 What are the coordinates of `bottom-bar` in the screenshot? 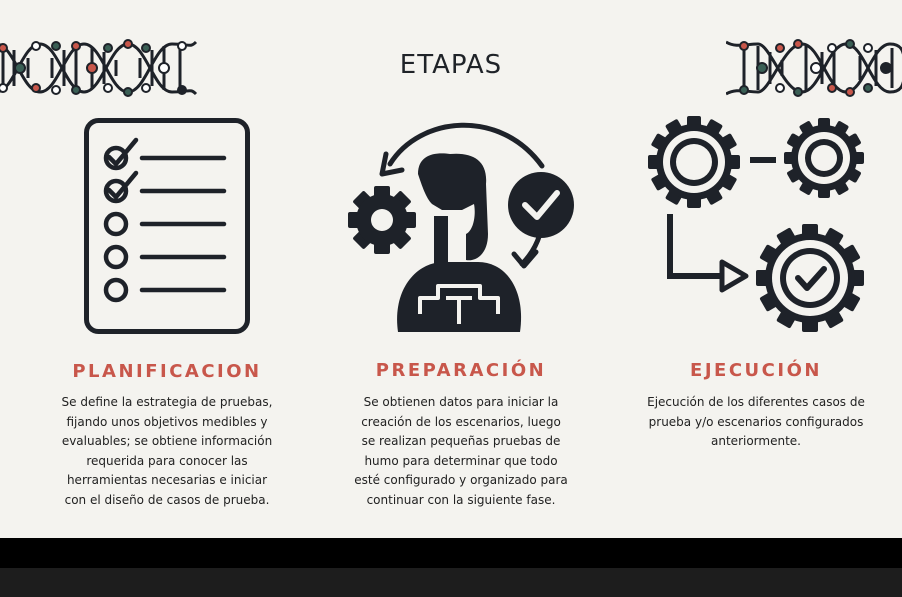 It's located at (451, 553).